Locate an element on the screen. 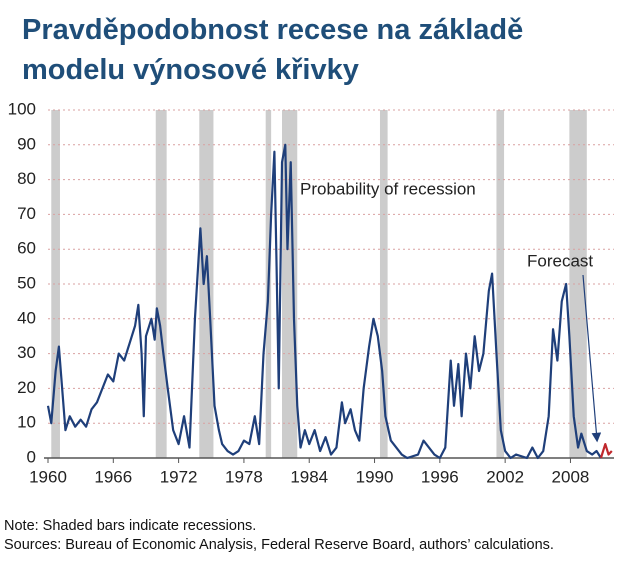  title-line: Pravděpodobnost recese na základě is located at coordinates (273, 30).